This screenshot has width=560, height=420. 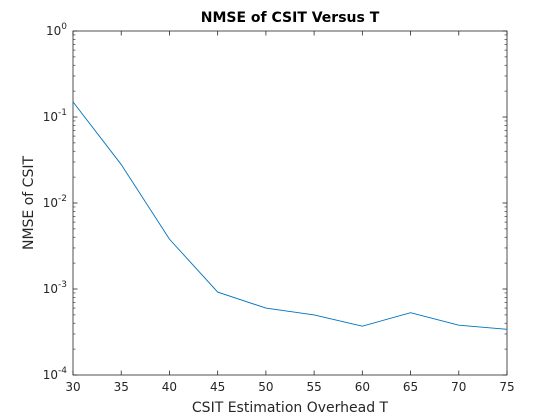 I want to click on x-tick-label: 55, so click(x=313, y=387).